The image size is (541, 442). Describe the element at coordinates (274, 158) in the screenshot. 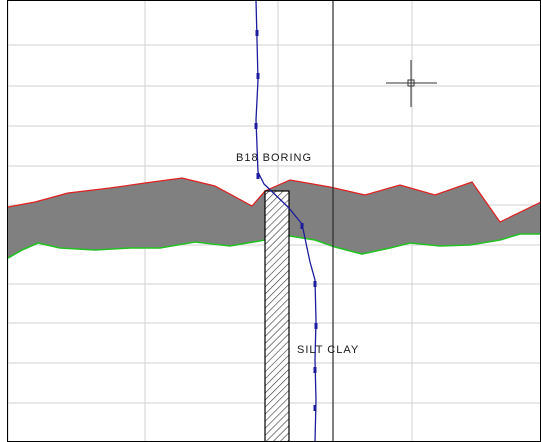

I see `boring-label: B18 BORING` at that location.